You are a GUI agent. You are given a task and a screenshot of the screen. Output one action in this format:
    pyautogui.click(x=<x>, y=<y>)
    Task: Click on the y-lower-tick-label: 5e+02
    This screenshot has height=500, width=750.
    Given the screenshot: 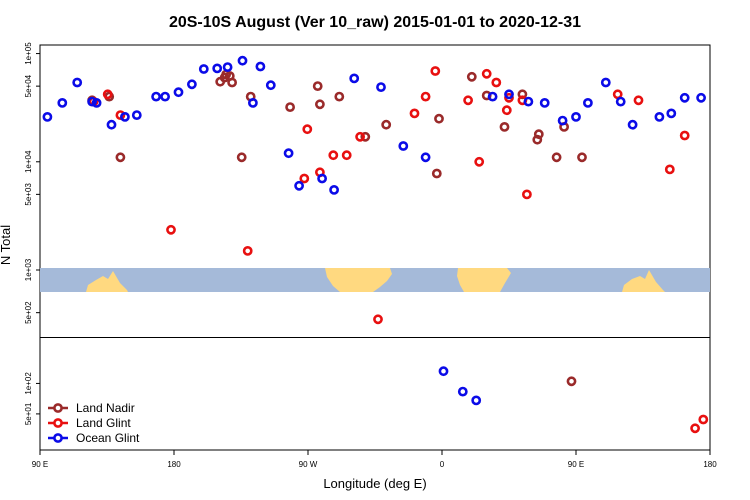 What is the action you would take?
    pyautogui.click(x=28, y=312)
    